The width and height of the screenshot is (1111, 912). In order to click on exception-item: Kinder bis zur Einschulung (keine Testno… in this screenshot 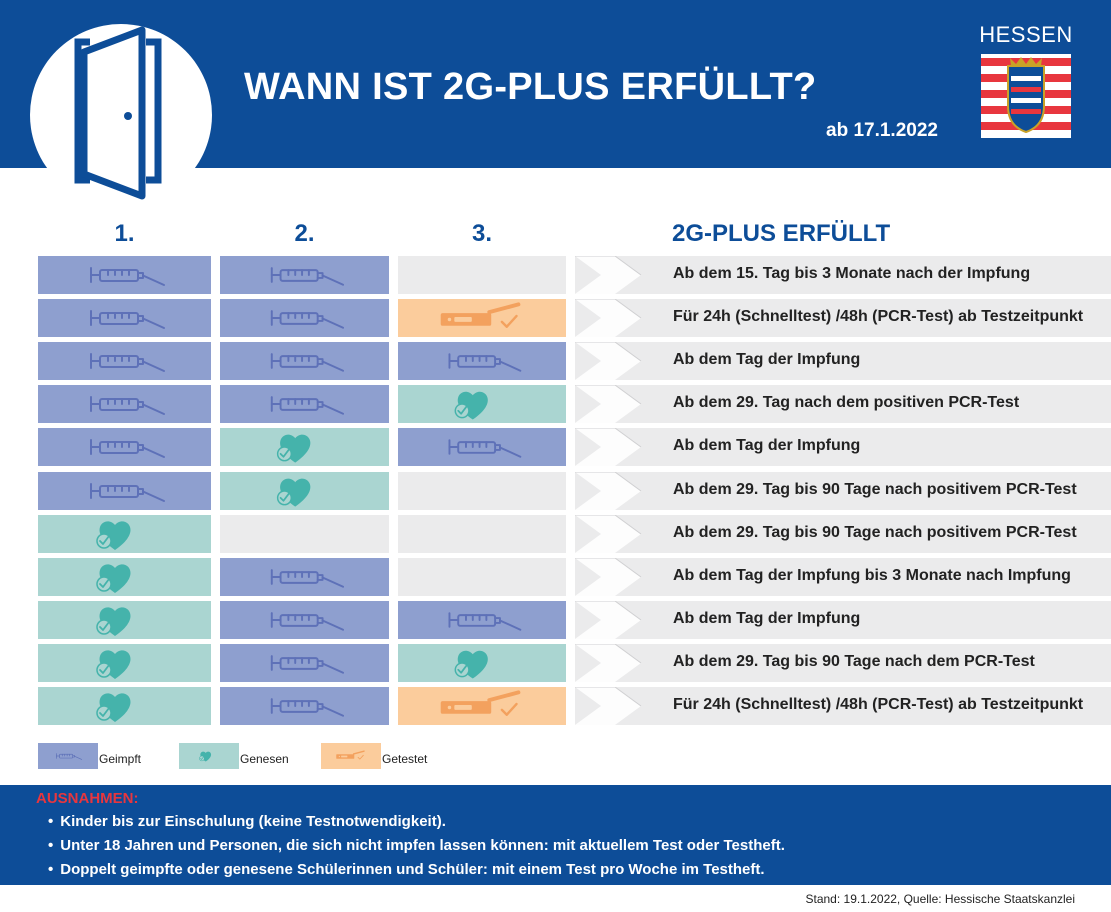, I will do `click(416, 822)`.